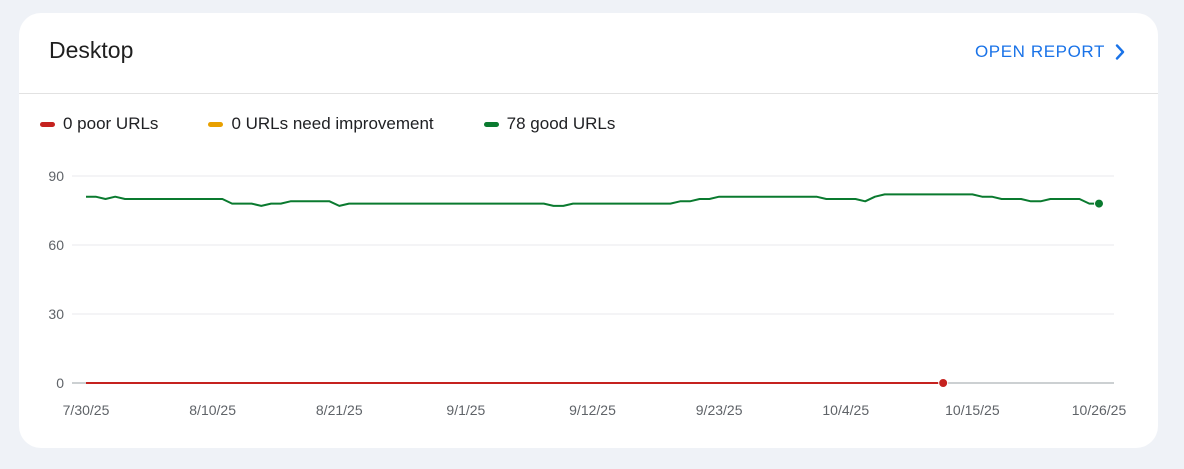 Image resolution: width=1184 pixels, height=469 pixels. Describe the element at coordinates (56, 314) in the screenshot. I see `y-tick-label: 30` at that location.